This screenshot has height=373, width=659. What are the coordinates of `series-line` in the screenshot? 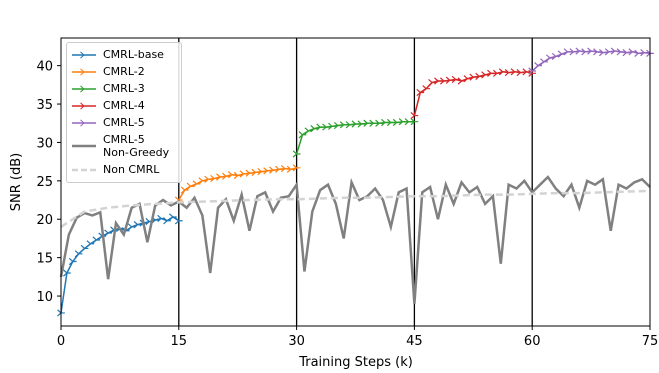 It's located at (120, 265).